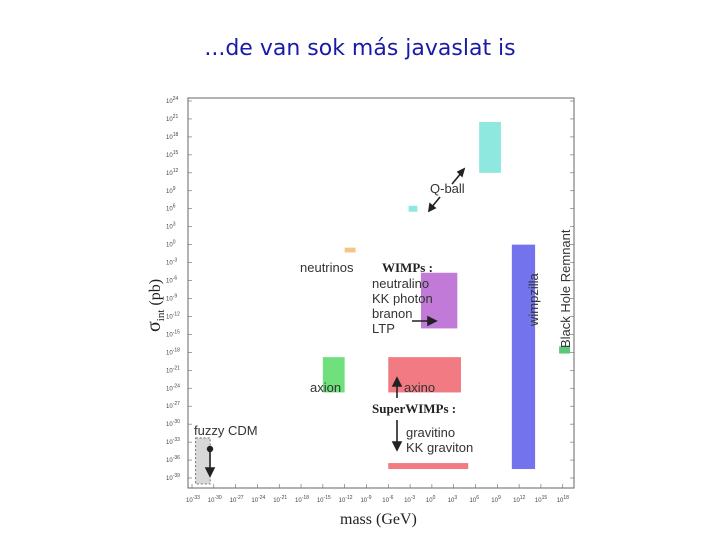 This screenshot has width=720, height=540. Describe the element at coordinates (397, 381) in the screenshot. I see `axino-arrow-head` at that location.